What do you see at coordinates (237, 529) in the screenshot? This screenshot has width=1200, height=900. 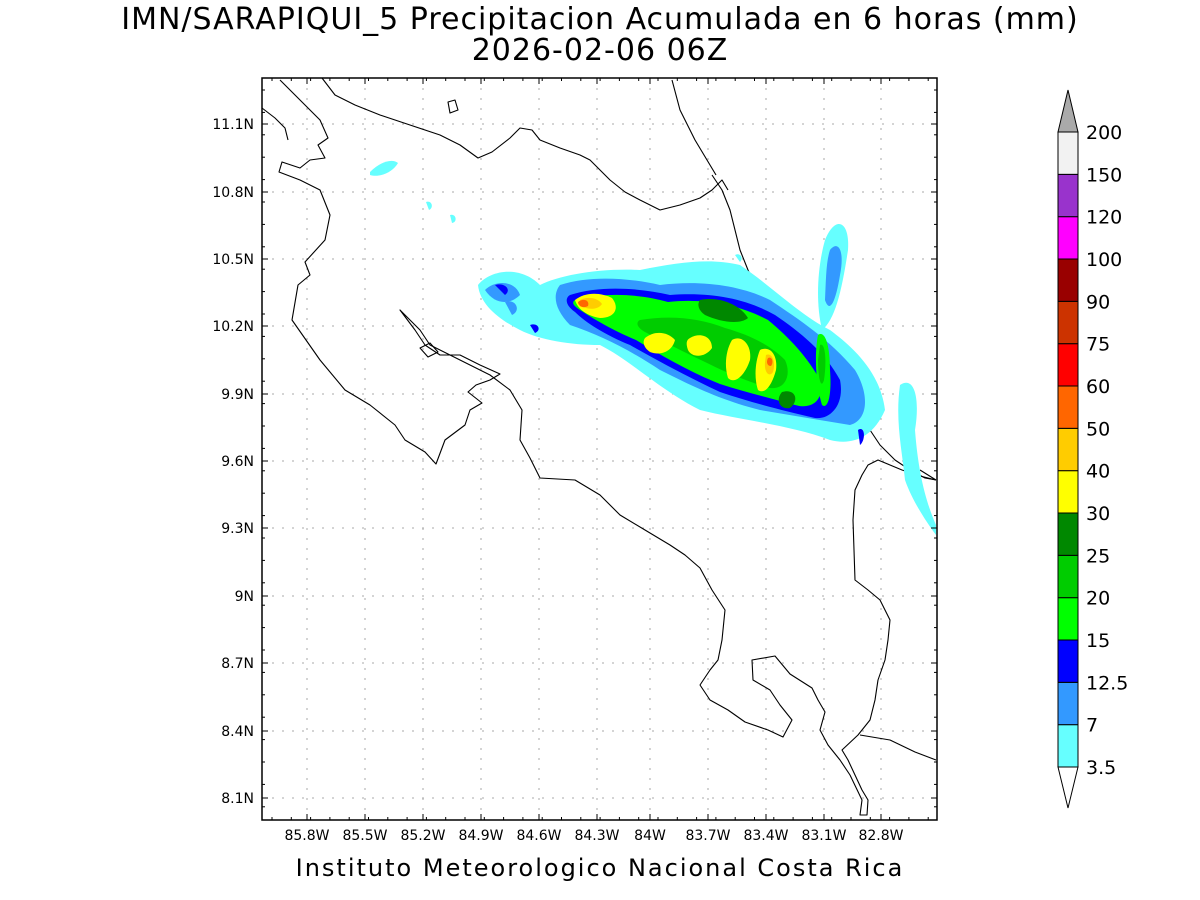 I see `latitude-label: 9.3N` at bounding box center [237, 529].